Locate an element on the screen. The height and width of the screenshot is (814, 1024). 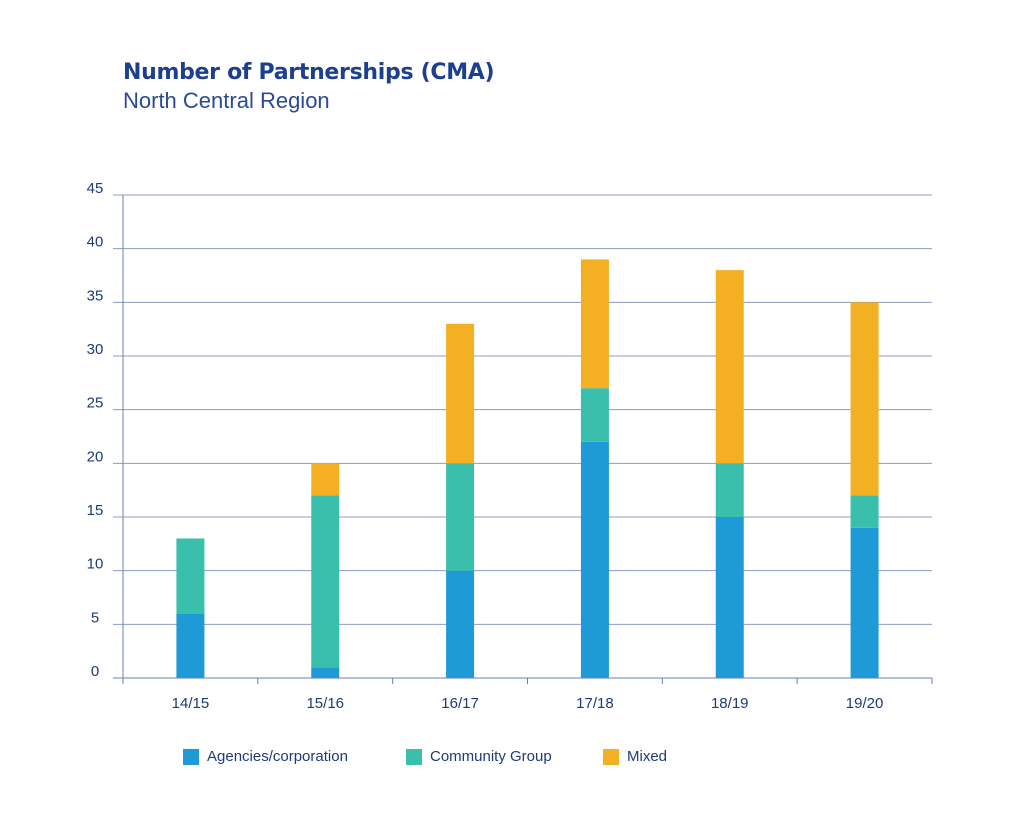
x-tick-label: 19/20 is located at coordinates (865, 703).